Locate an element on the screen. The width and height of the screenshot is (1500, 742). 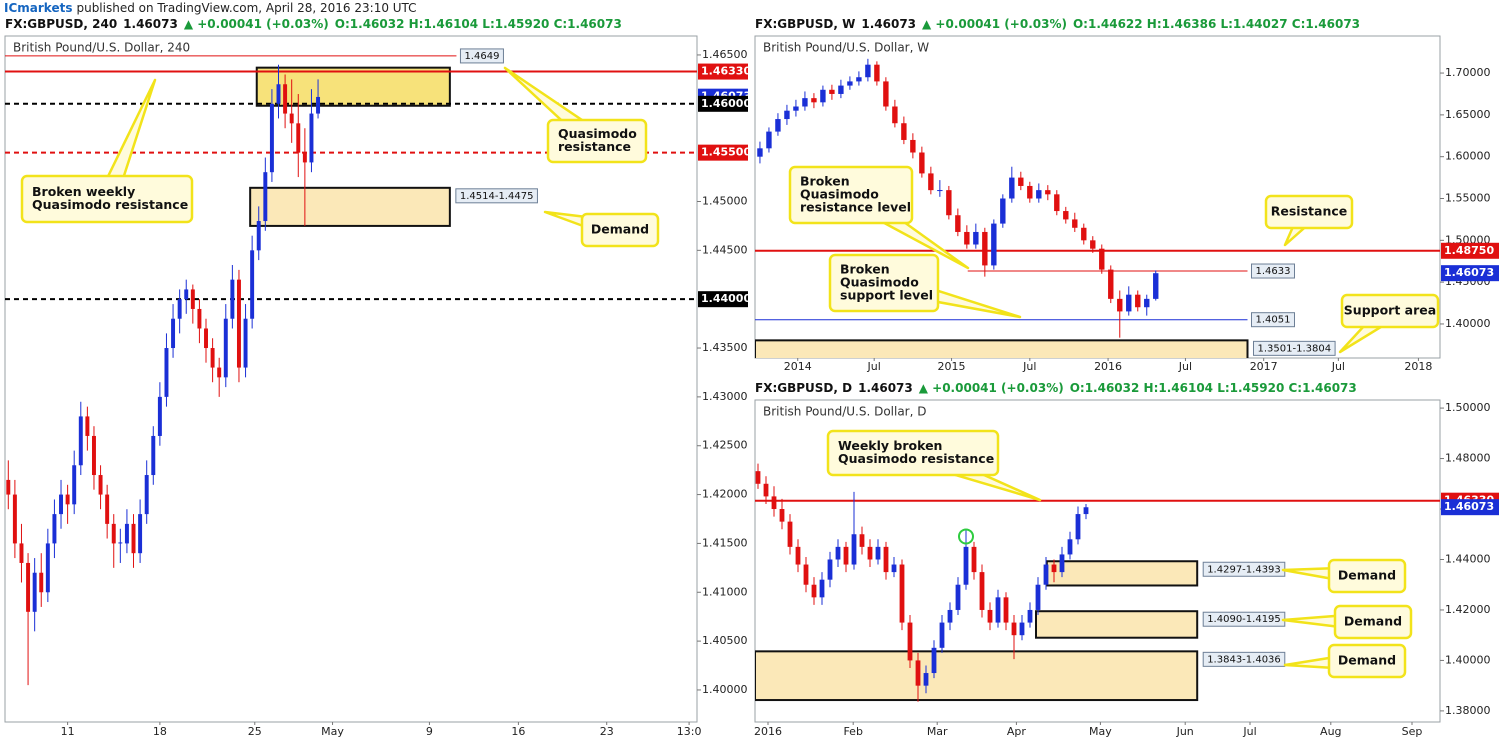
y-tick-label: 1.50000 is located at coordinates (1468, 407).